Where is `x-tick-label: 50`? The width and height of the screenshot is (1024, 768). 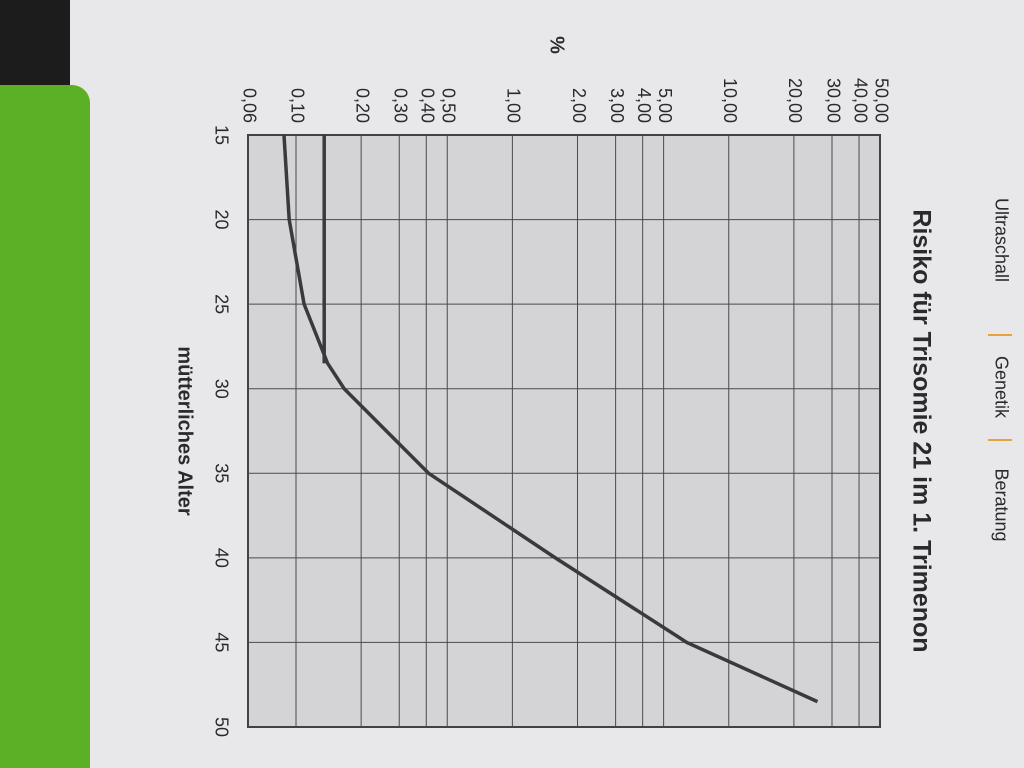 x-tick-label: 50 is located at coordinates (221, 727).